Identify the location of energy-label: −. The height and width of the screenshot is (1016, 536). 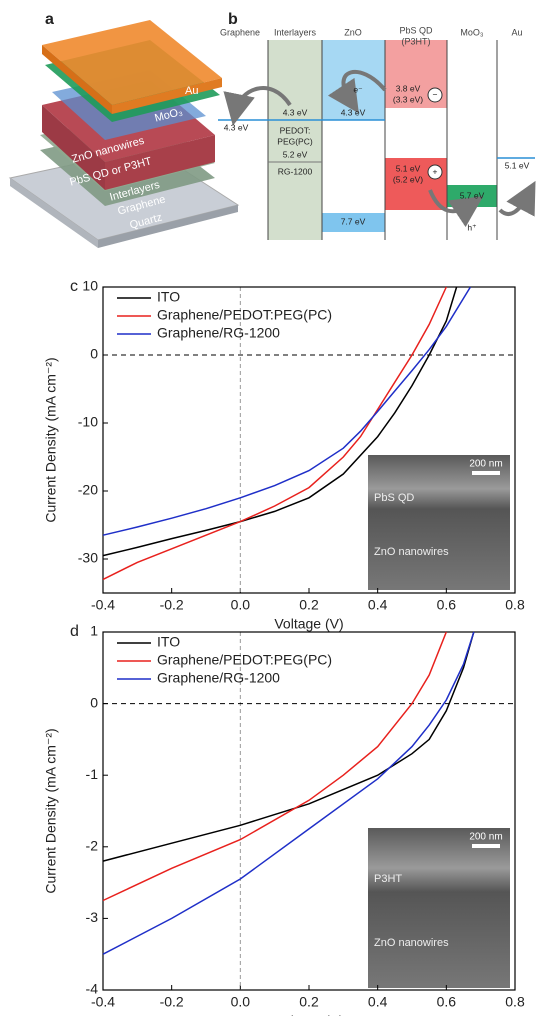
(435, 94).